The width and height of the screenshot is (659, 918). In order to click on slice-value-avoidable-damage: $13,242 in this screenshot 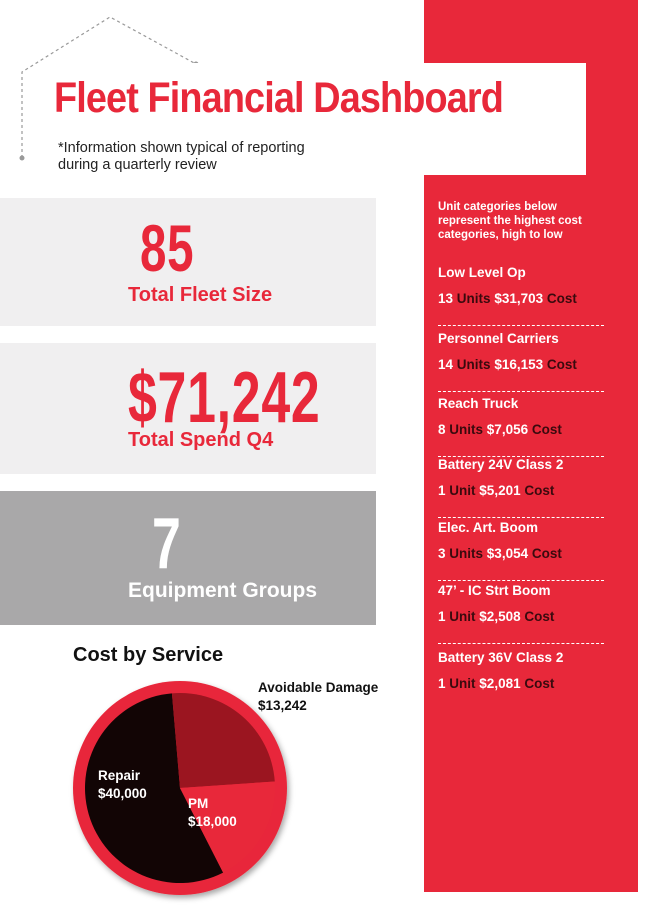, I will do `click(282, 705)`.